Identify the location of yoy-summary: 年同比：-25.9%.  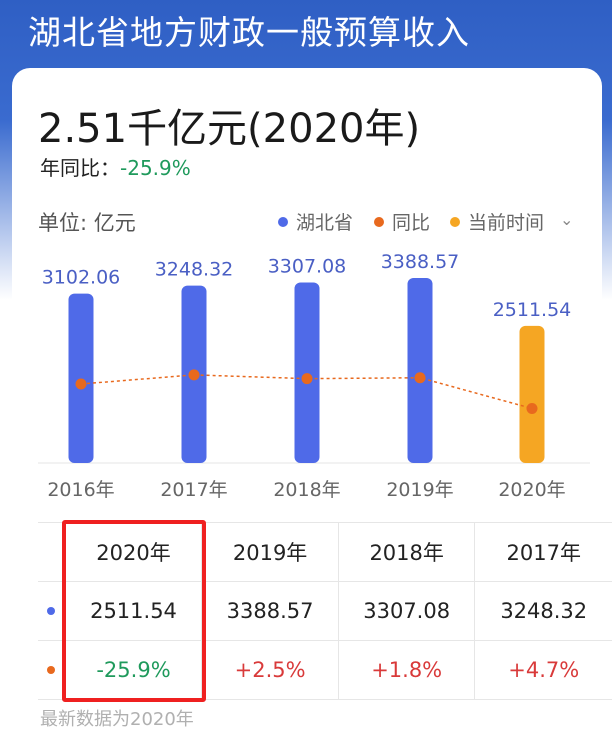
(115, 166).